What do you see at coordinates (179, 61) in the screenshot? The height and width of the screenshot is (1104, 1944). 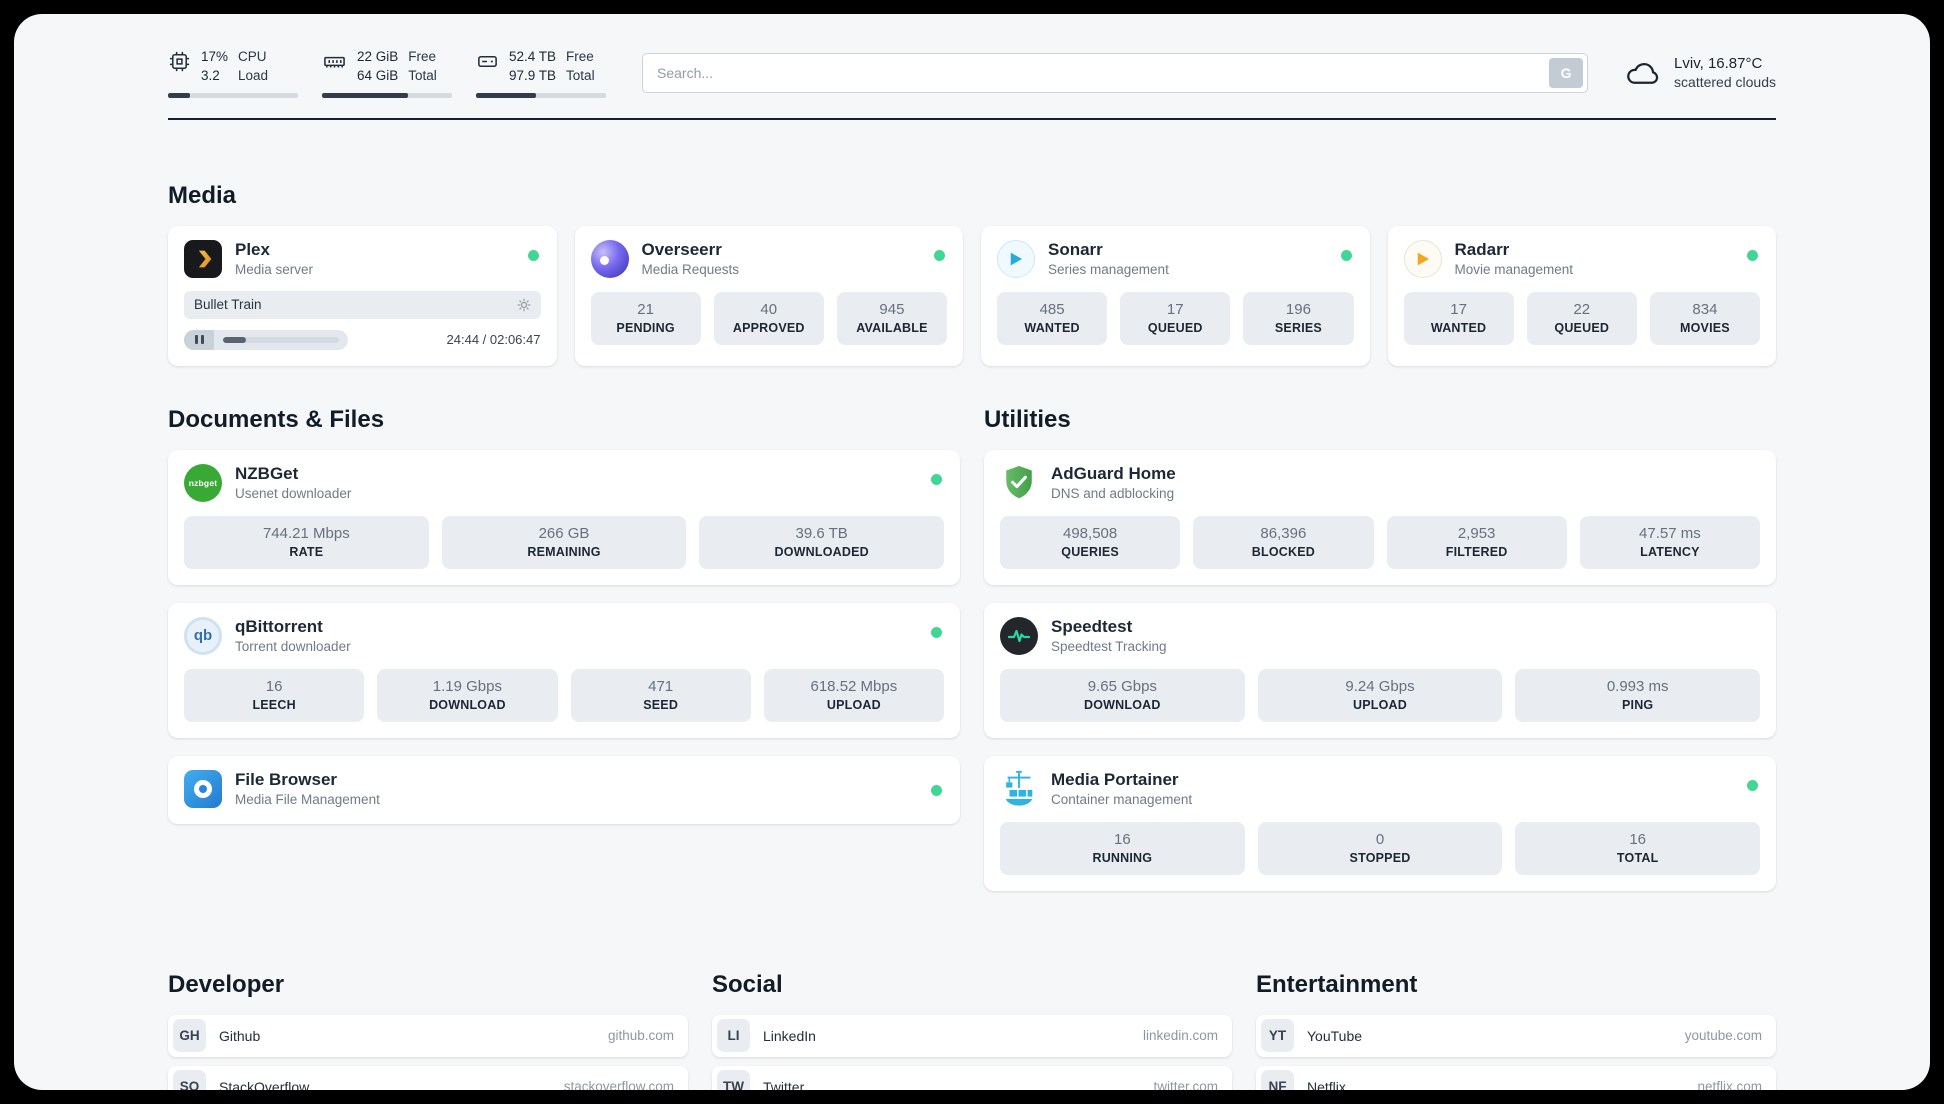 I see `cpu-icon` at bounding box center [179, 61].